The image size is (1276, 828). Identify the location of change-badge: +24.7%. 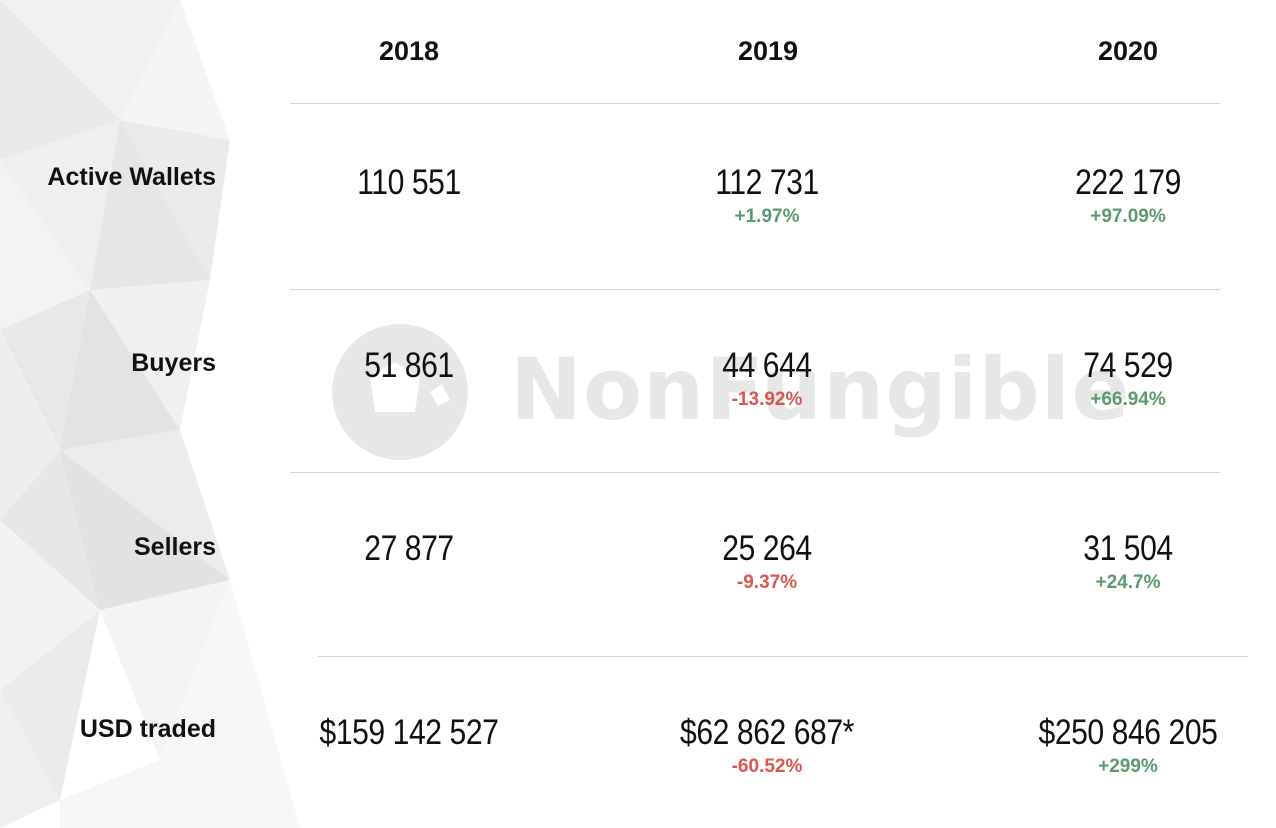
(1128, 582).